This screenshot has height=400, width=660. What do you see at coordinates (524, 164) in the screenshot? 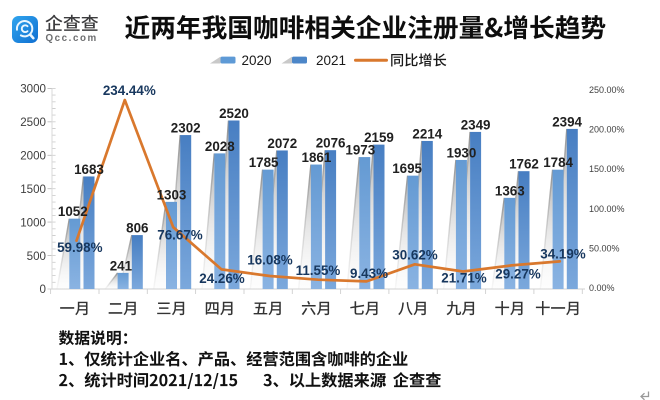
I see `svg-text: 1762` at bounding box center [524, 164].